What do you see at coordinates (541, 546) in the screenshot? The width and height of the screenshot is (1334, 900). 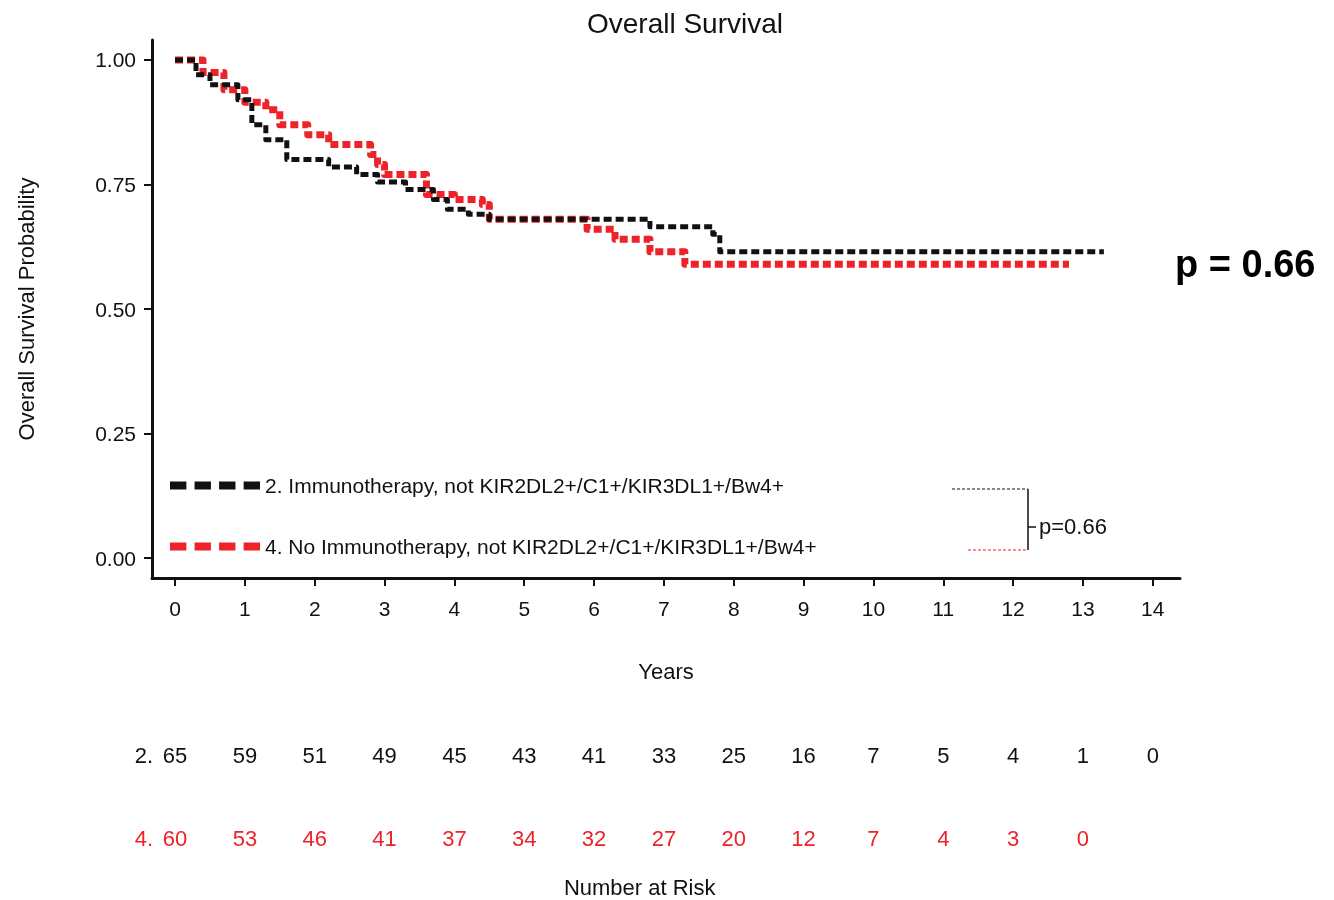 I see `legend-label: 4. No Immunotherapy, not KIR2DL2+/C1+/KIR3DL1+/Bw4+` at bounding box center [541, 546].